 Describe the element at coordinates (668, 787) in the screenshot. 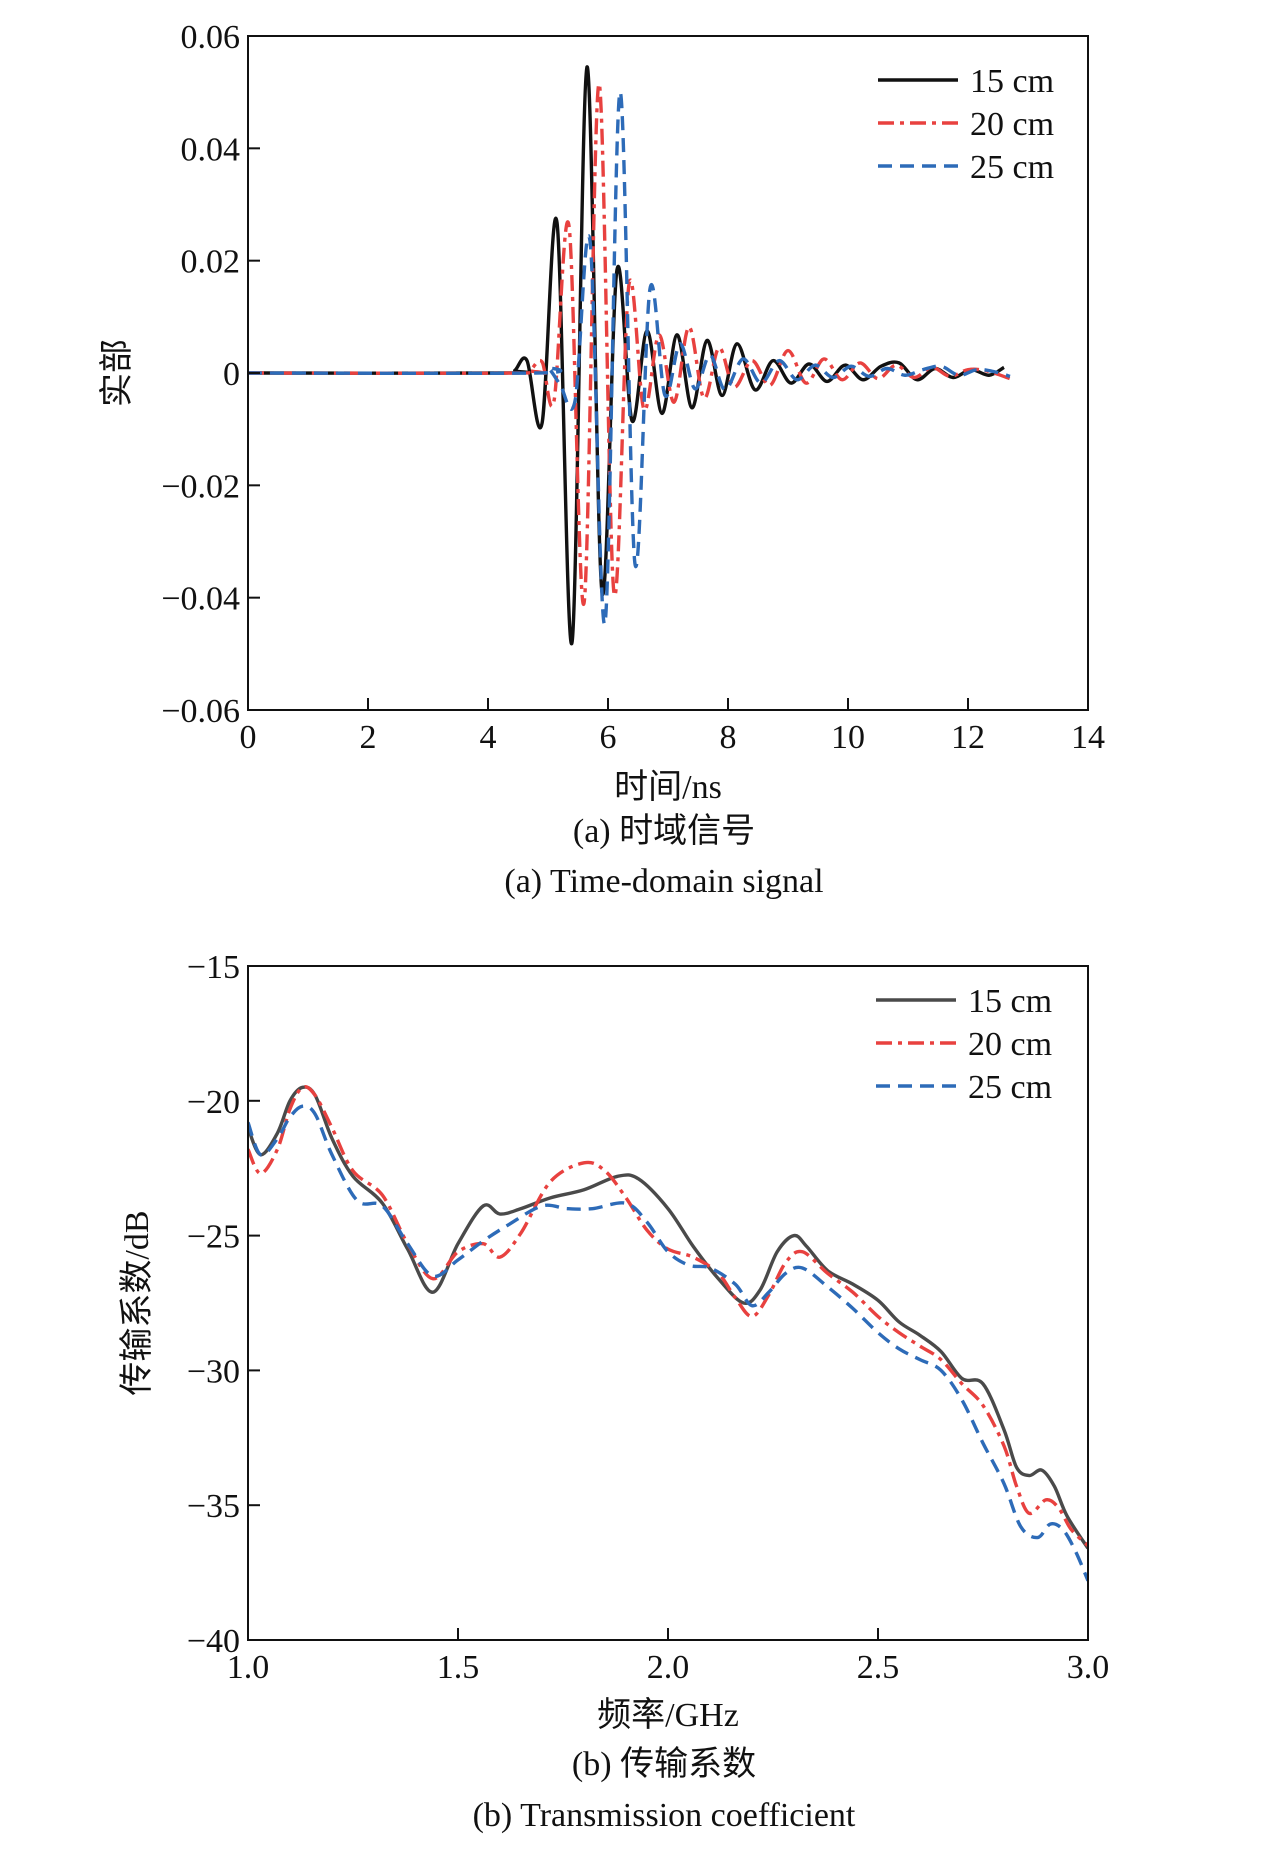

I see `x-axis-label: 时间/ns` at that location.